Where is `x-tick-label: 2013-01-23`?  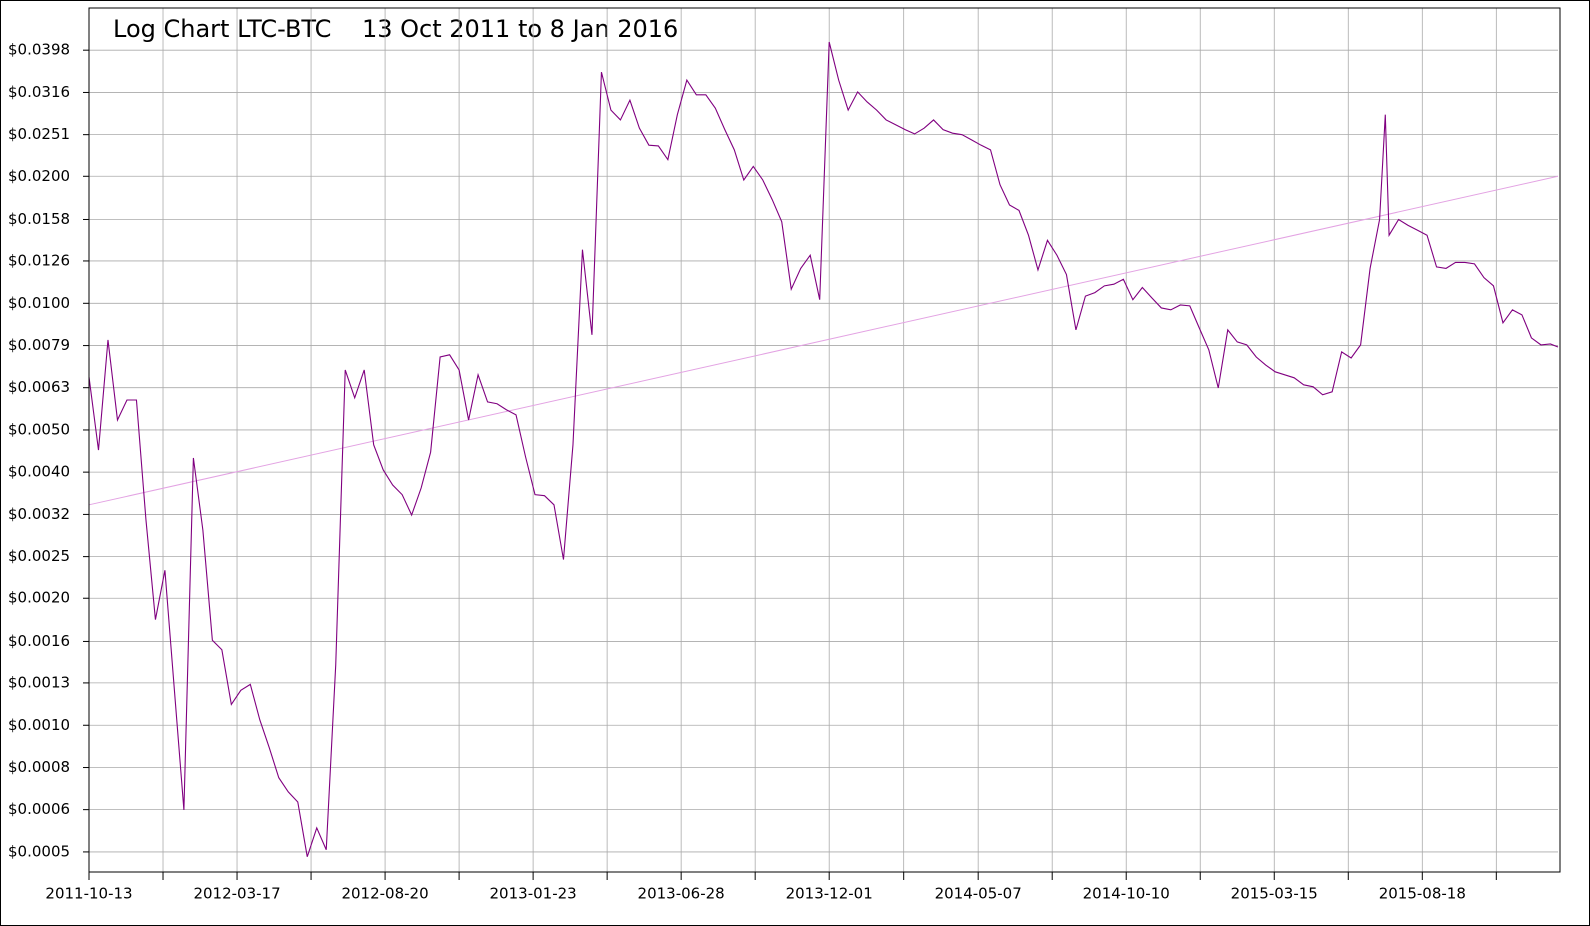 x-tick-label: 2013-01-23 is located at coordinates (533, 894).